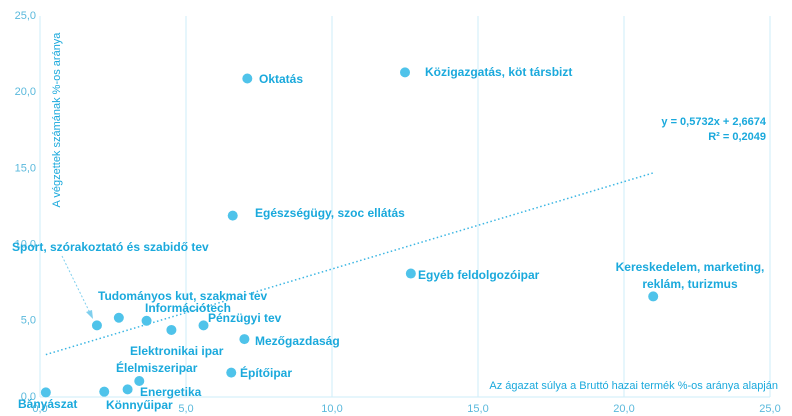 Image resolution: width=792 pixels, height=416 pixels. Describe the element at coordinates (171, 392) in the screenshot. I see `point-label: Energetika` at that location.